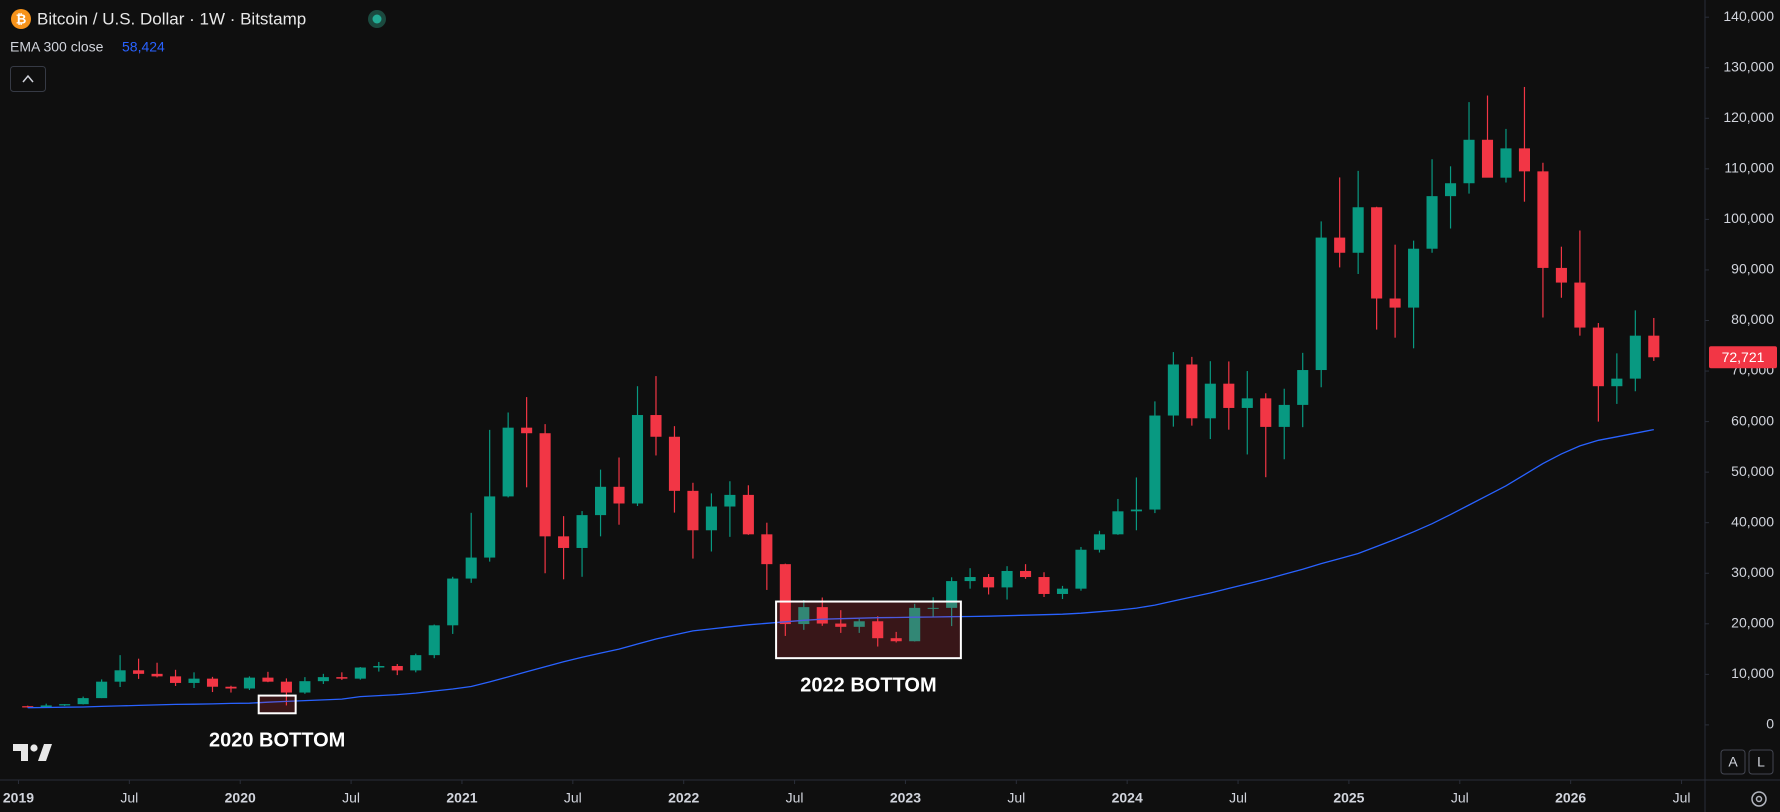 Image resolution: width=1780 pixels, height=812 pixels. I want to click on scale-button-label: L, so click(1761, 762).